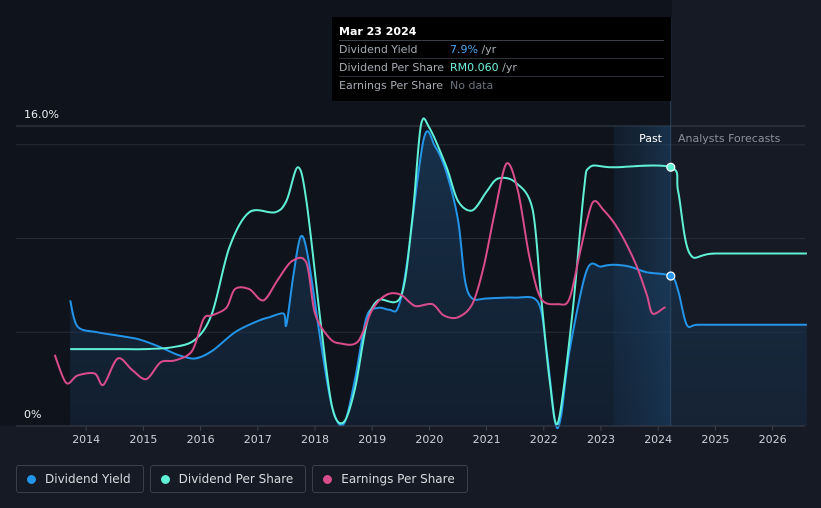  Describe the element at coordinates (651, 138) in the screenshot. I see `past-label: Past` at that location.